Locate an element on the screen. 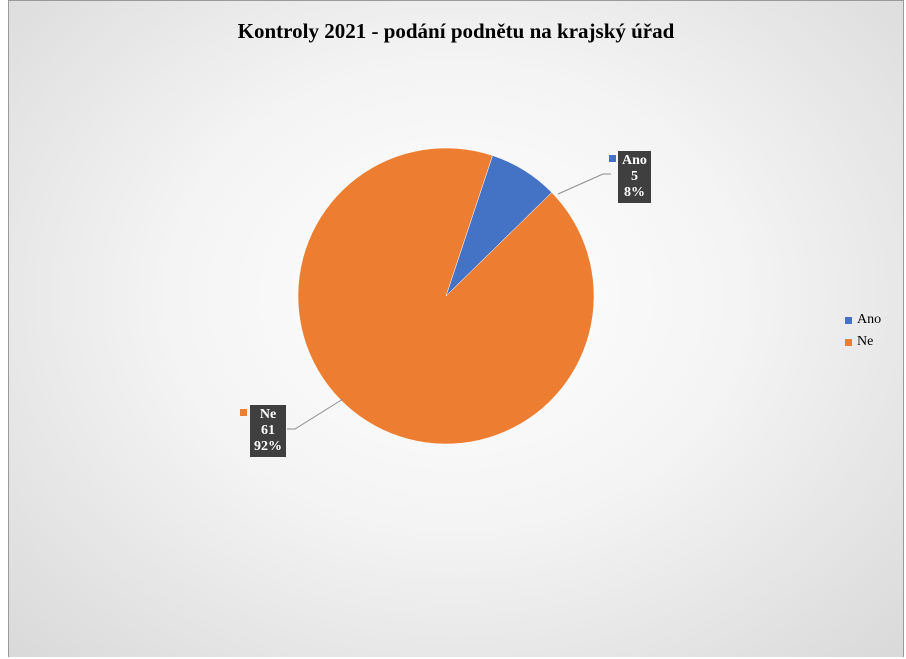 The image size is (906, 659). leader-line-ano is located at coordinates (584, 184).